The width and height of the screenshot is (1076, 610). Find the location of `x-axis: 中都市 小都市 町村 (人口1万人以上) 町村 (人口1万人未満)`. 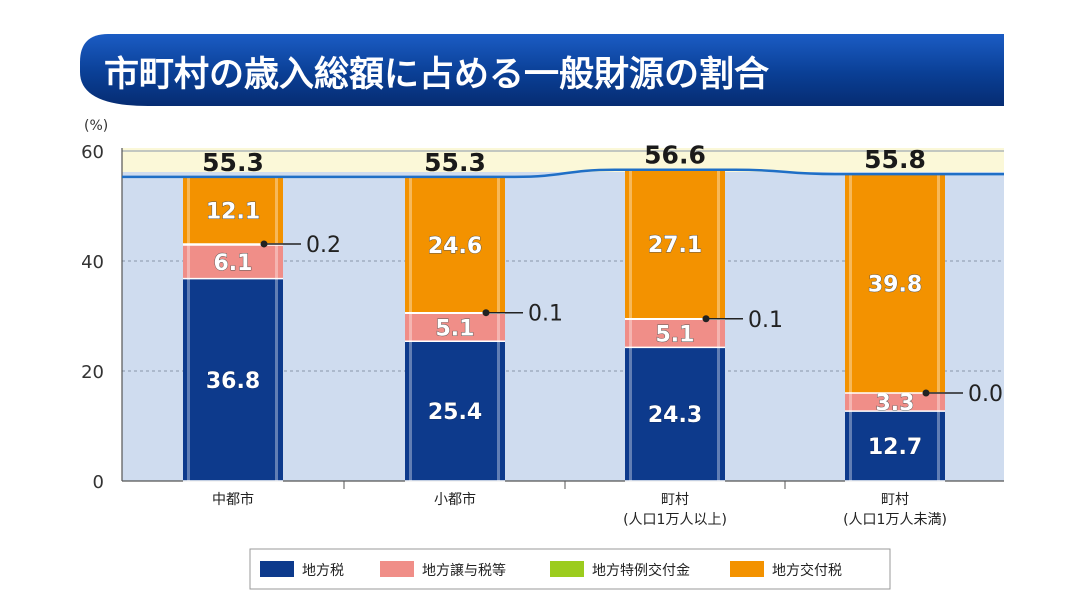

x-axis: 中都市 小都市 町村 (人口1万人以上) 町村 (人口1万人未満) is located at coordinates (579, 509).